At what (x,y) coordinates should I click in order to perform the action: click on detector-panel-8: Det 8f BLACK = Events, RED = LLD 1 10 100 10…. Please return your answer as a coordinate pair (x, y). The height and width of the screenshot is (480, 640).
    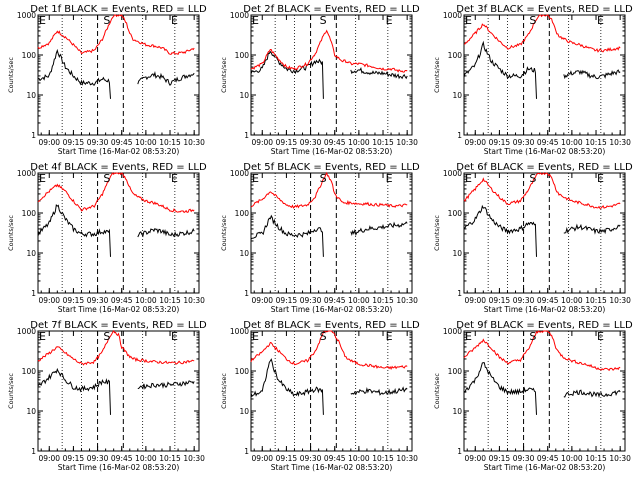
    Looking at the image, I should click on (320, 396).